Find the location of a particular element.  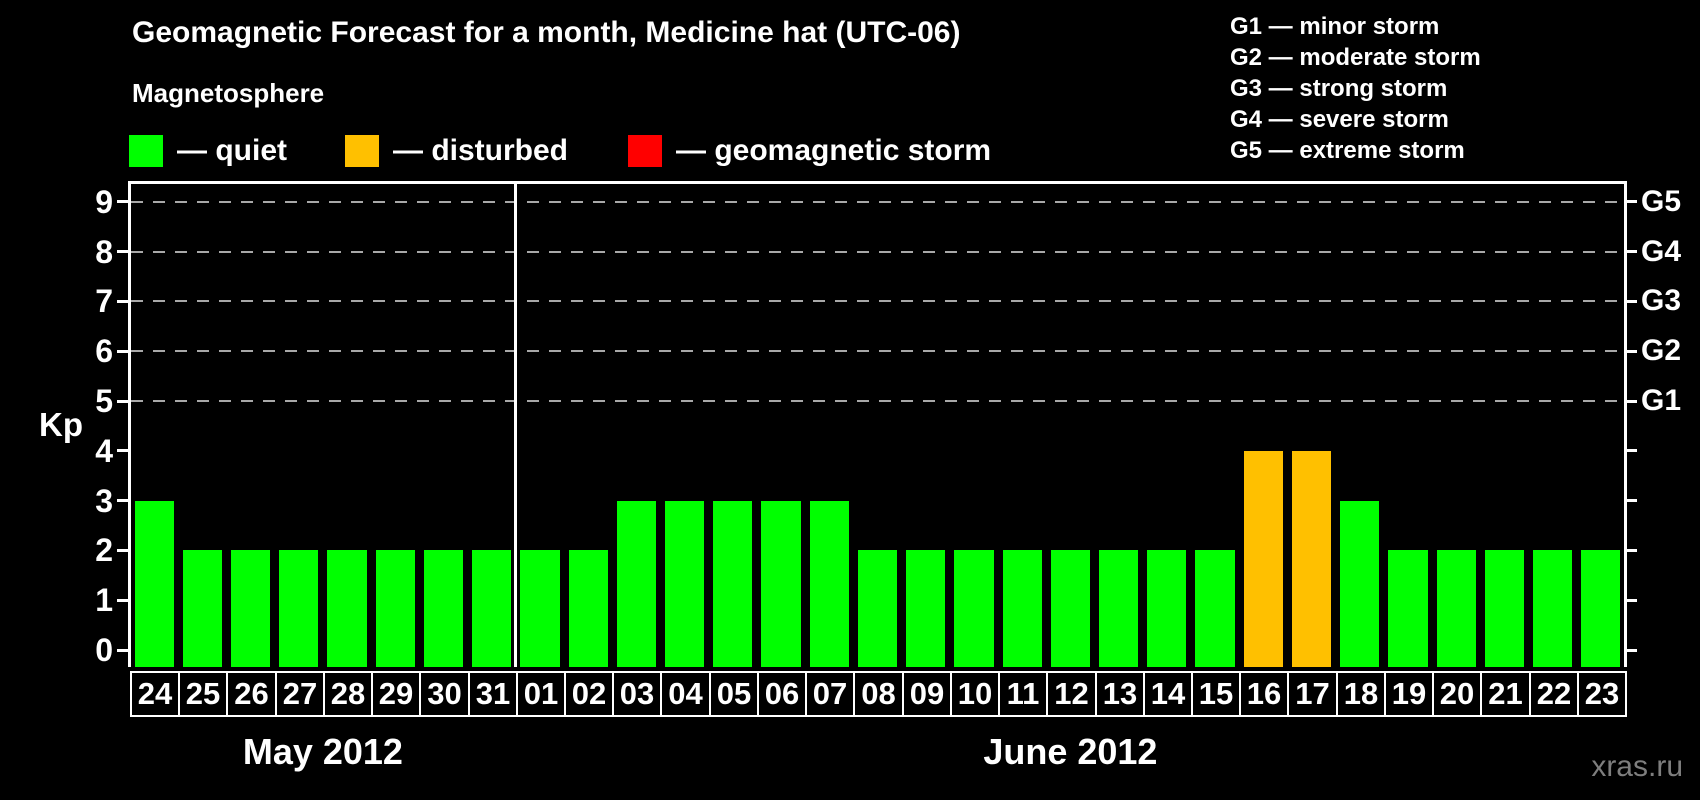

magnetosphere-label: Magnetosphere is located at coordinates (228, 93).